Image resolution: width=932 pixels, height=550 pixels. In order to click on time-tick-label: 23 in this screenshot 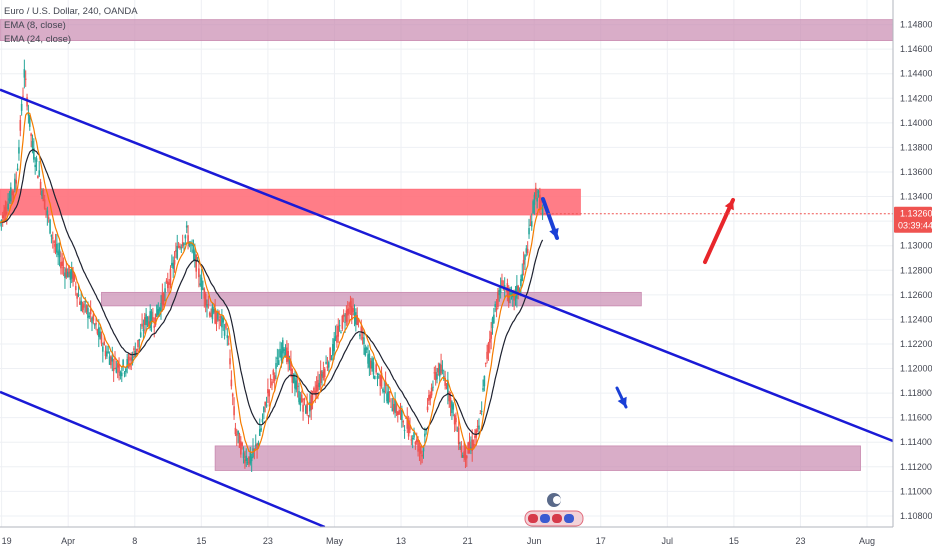, I will do `click(800, 541)`.